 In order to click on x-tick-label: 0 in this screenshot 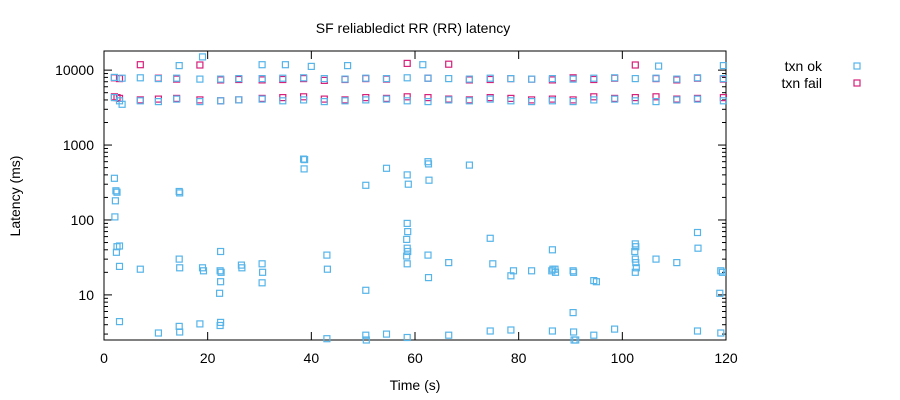, I will do `click(104, 358)`.